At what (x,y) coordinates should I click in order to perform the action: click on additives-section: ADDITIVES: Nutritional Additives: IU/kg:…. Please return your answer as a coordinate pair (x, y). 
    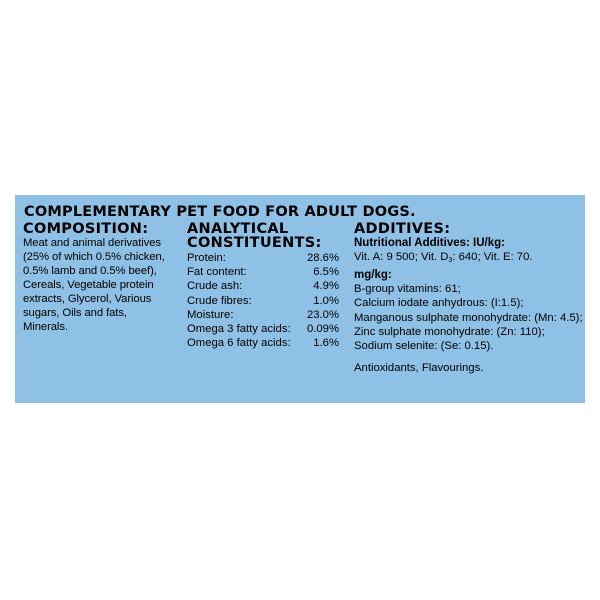
    Looking at the image, I should click on (468, 298).